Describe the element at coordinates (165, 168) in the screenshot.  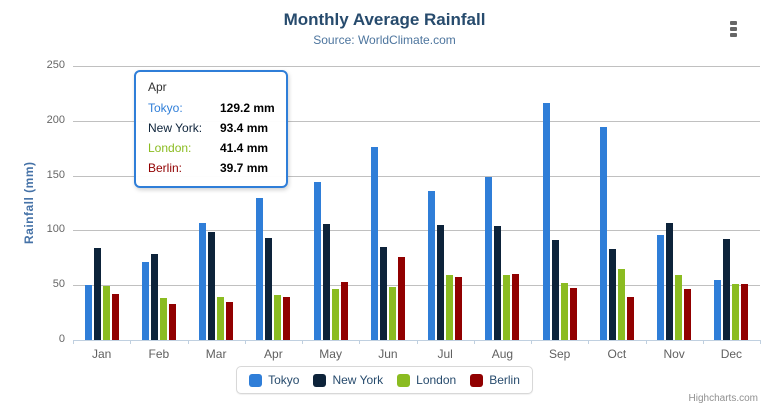
I see `tooltip-series-name: Berlin:` at that location.